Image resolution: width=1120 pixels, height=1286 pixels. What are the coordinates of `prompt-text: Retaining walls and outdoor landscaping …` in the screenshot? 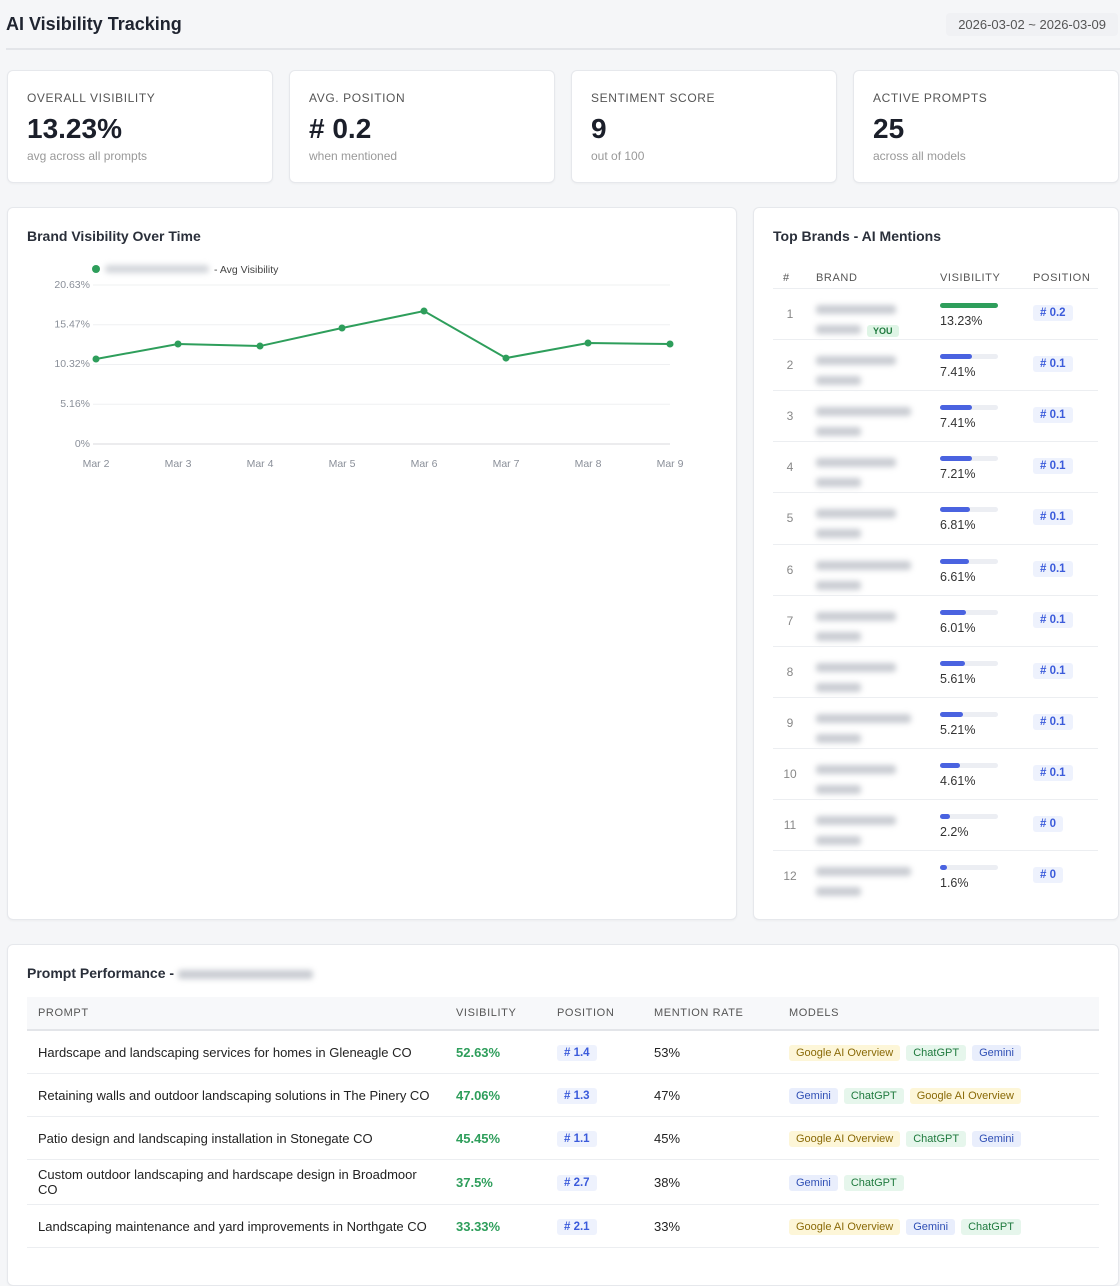 It's located at (236, 1095).